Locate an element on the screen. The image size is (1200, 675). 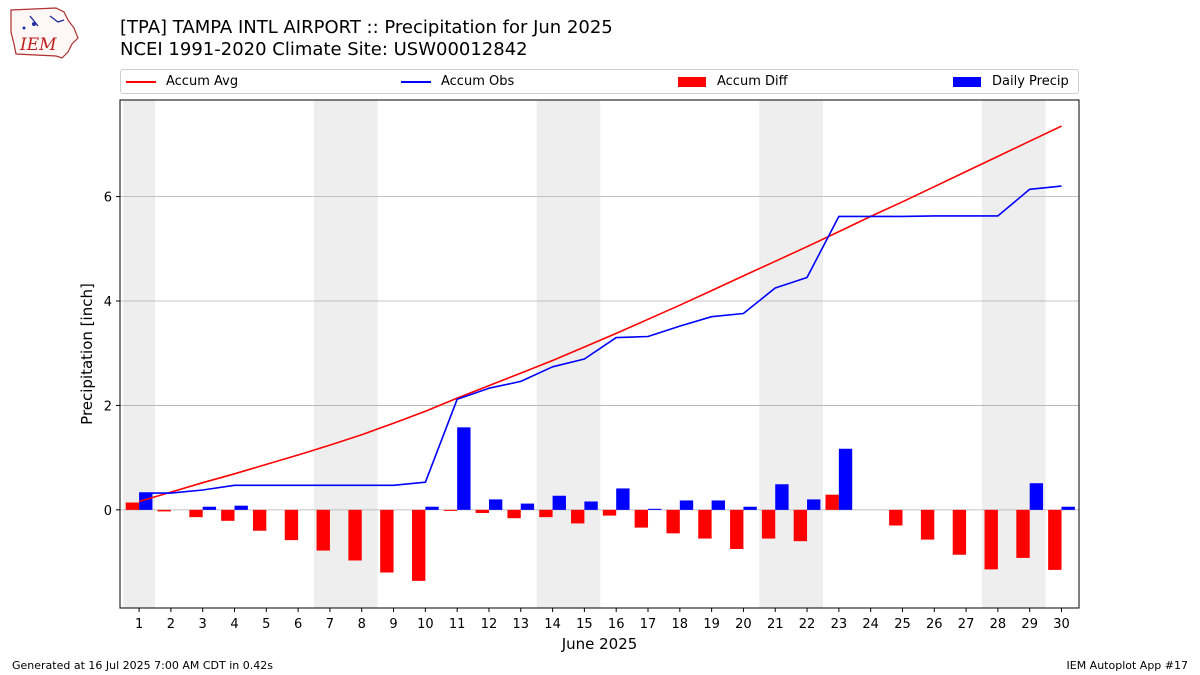
x-tick-label-19: 19 is located at coordinates (711, 624).